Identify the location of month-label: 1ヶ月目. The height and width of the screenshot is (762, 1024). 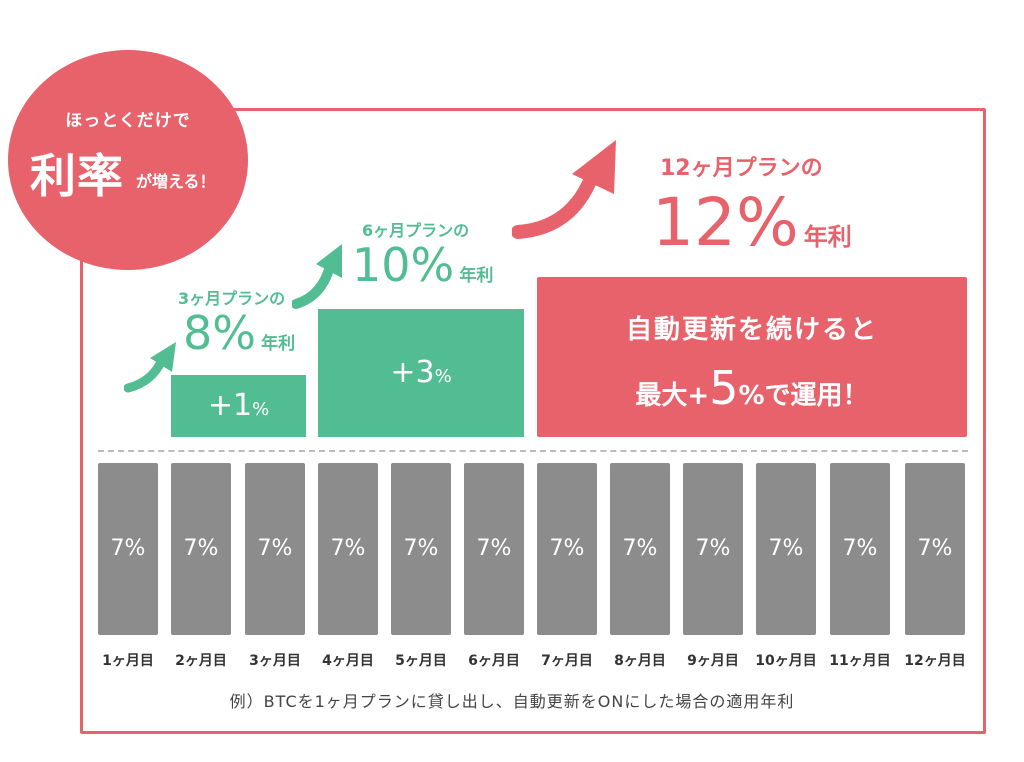
(128, 661).